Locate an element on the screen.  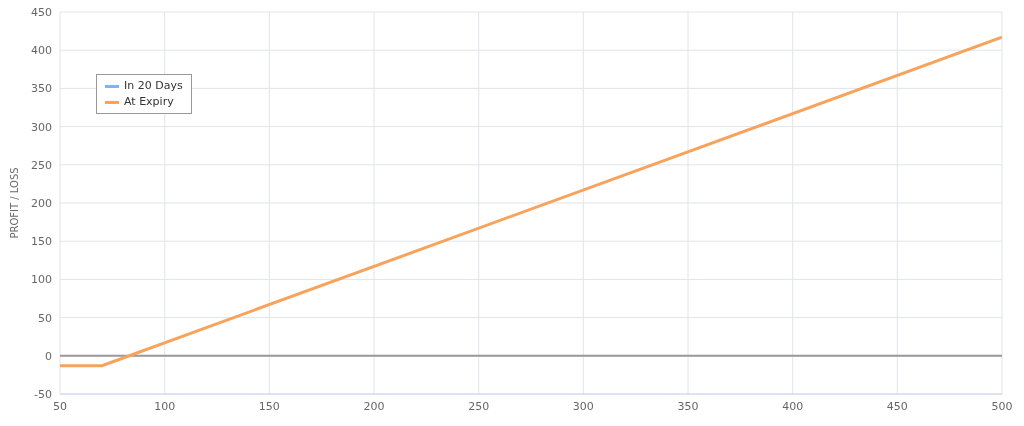
y-tick-label: 50 is located at coordinates (45, 318).